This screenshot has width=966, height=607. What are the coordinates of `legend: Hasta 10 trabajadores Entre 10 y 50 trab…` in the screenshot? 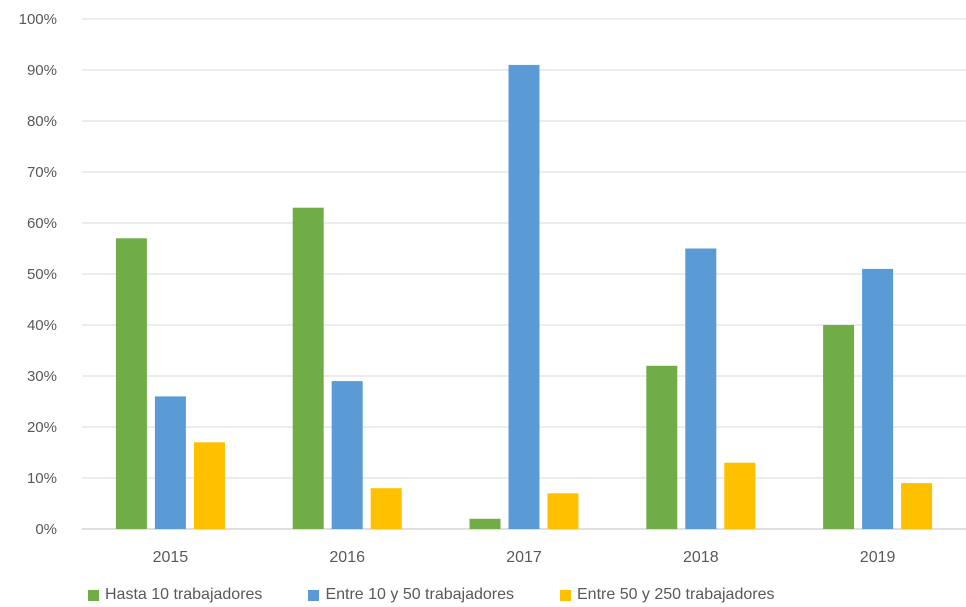 It's located at (431, 595).